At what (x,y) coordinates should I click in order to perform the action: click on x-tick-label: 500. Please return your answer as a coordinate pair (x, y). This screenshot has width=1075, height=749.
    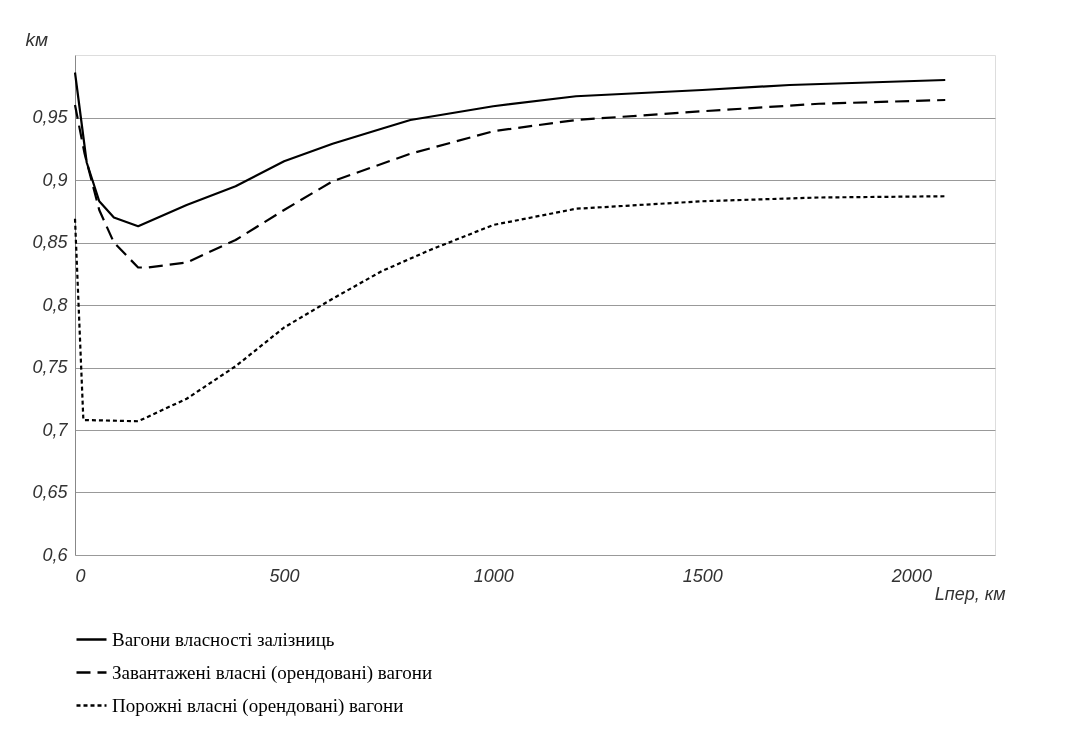
    Looking at the image, I should click on (284, 575).